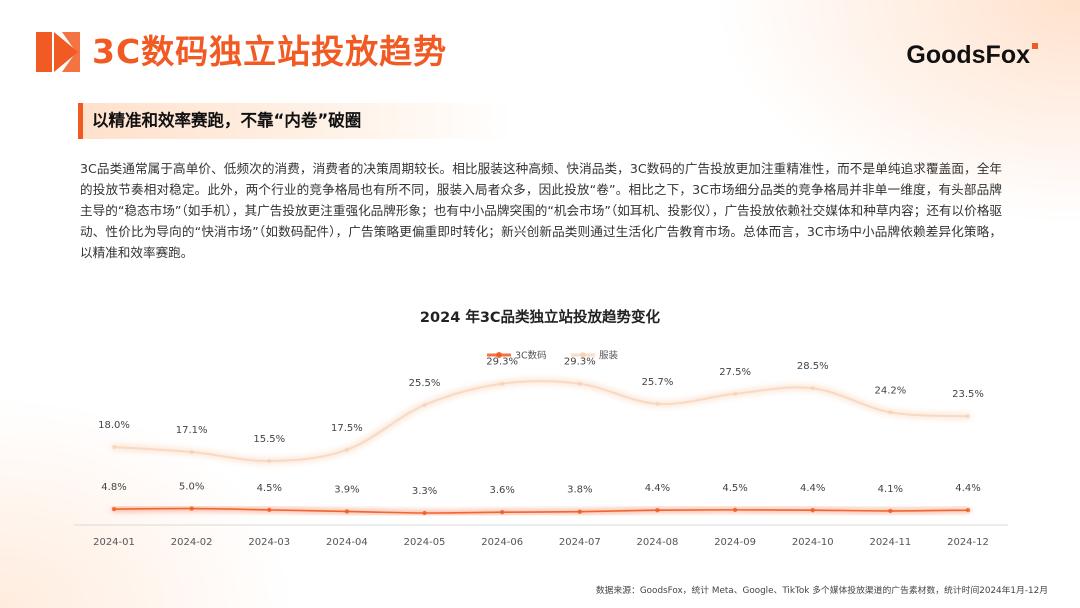 Image resolution: width=1080 pixels, height=608 pixels. What do you see at coordinates (658, 542) in the screenshot?
I see `x-tick-label: 2024-08` at bounding box center [658, 542].